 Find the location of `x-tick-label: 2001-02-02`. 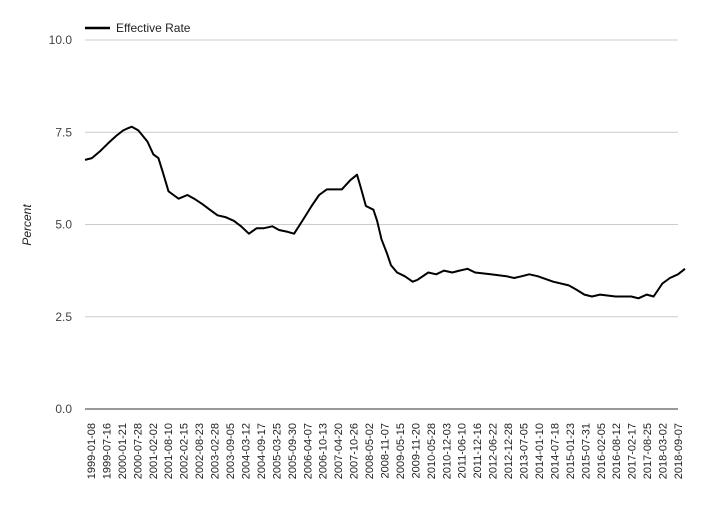

x-tick-label: 2001-02-02 is located at coordinates (154, 451).